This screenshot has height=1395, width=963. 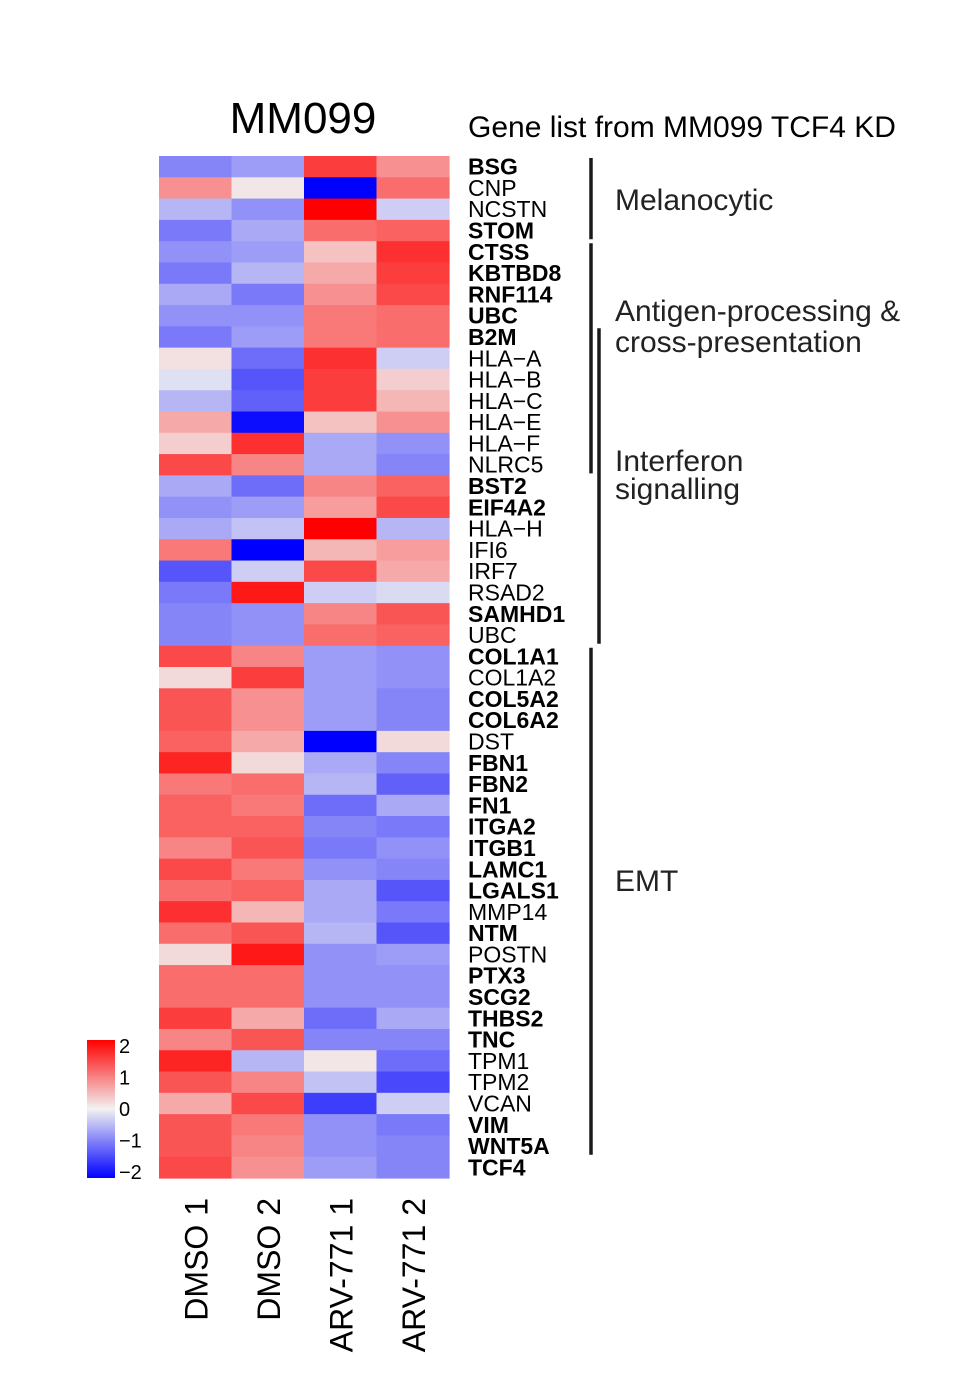 I want to click on gene-list-title: Gene list from MM099 TCF4 KD, so click(x=682, y=127).